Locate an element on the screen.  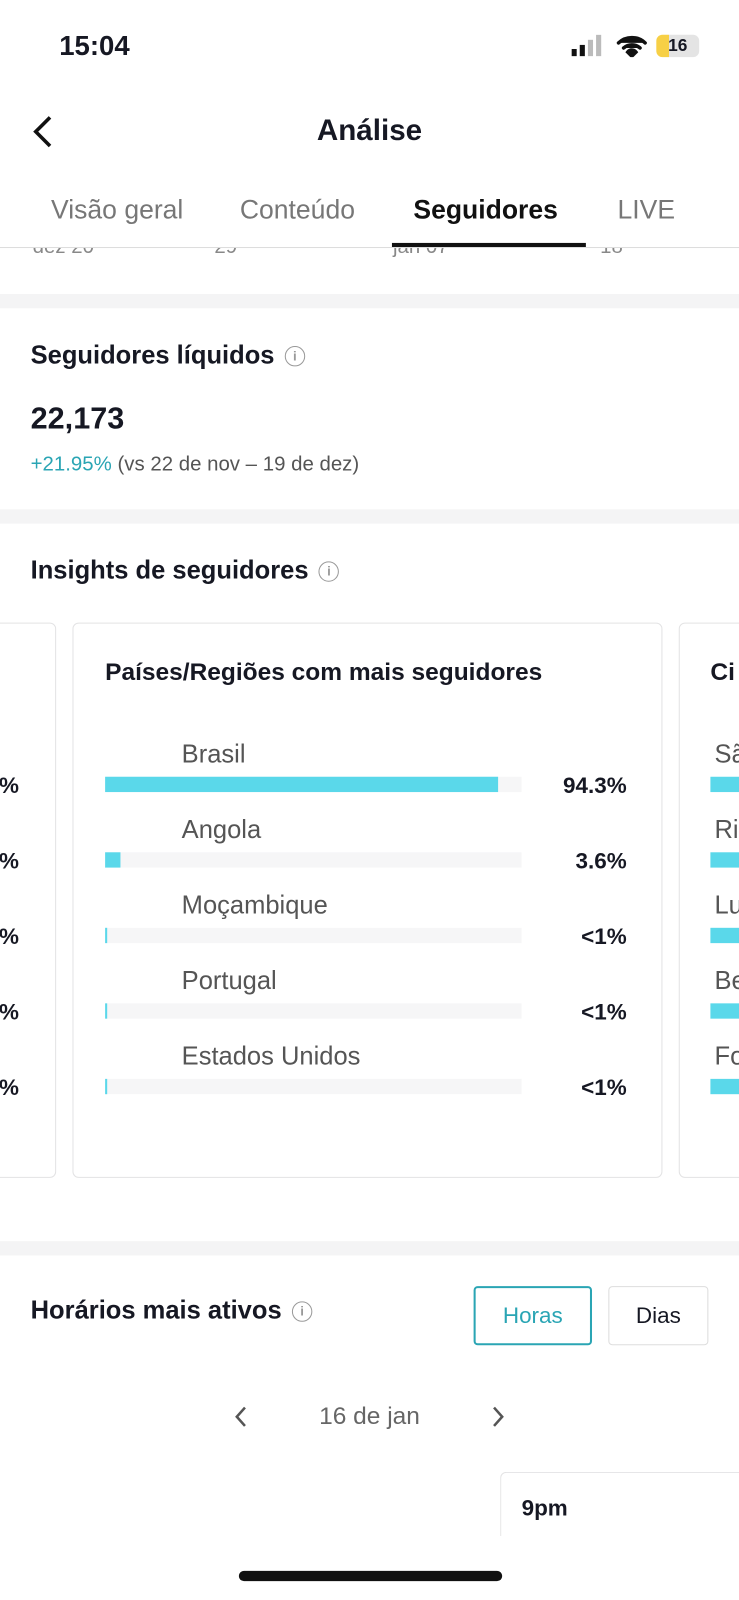
city-name: Fo is located at coordinates (726, 1056).